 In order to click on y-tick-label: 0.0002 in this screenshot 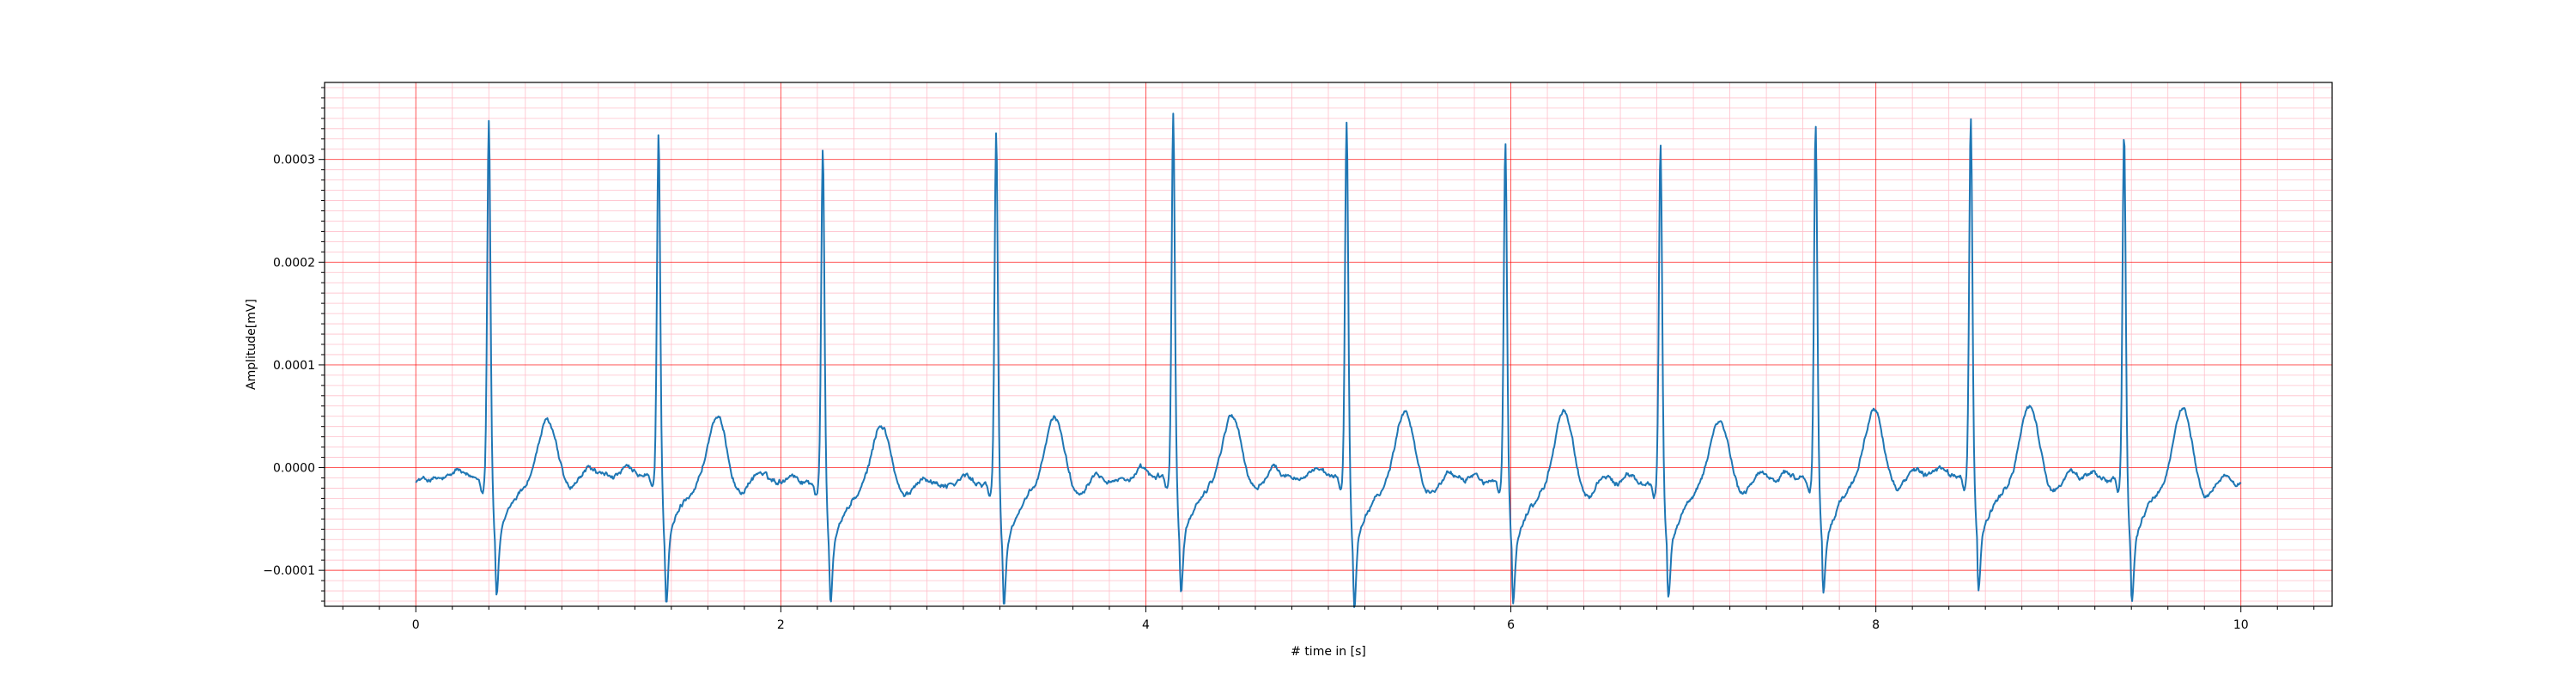, I will do `click(294, 263)`.